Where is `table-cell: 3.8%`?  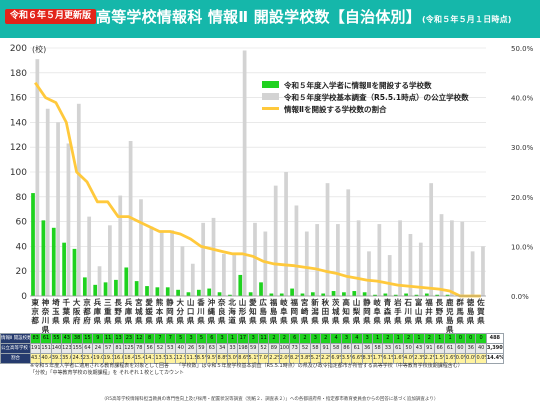
table-cell: 3.8% is located at coordinates (305, 358).